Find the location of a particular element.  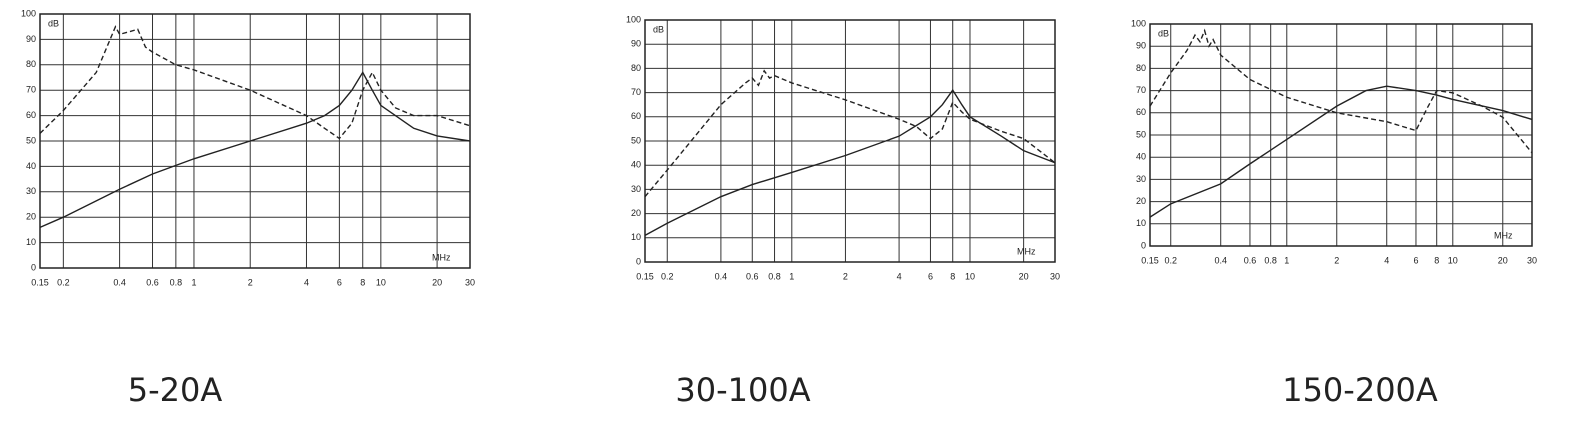

chart-caption: 5-20A is located at coordinates (175, 390).